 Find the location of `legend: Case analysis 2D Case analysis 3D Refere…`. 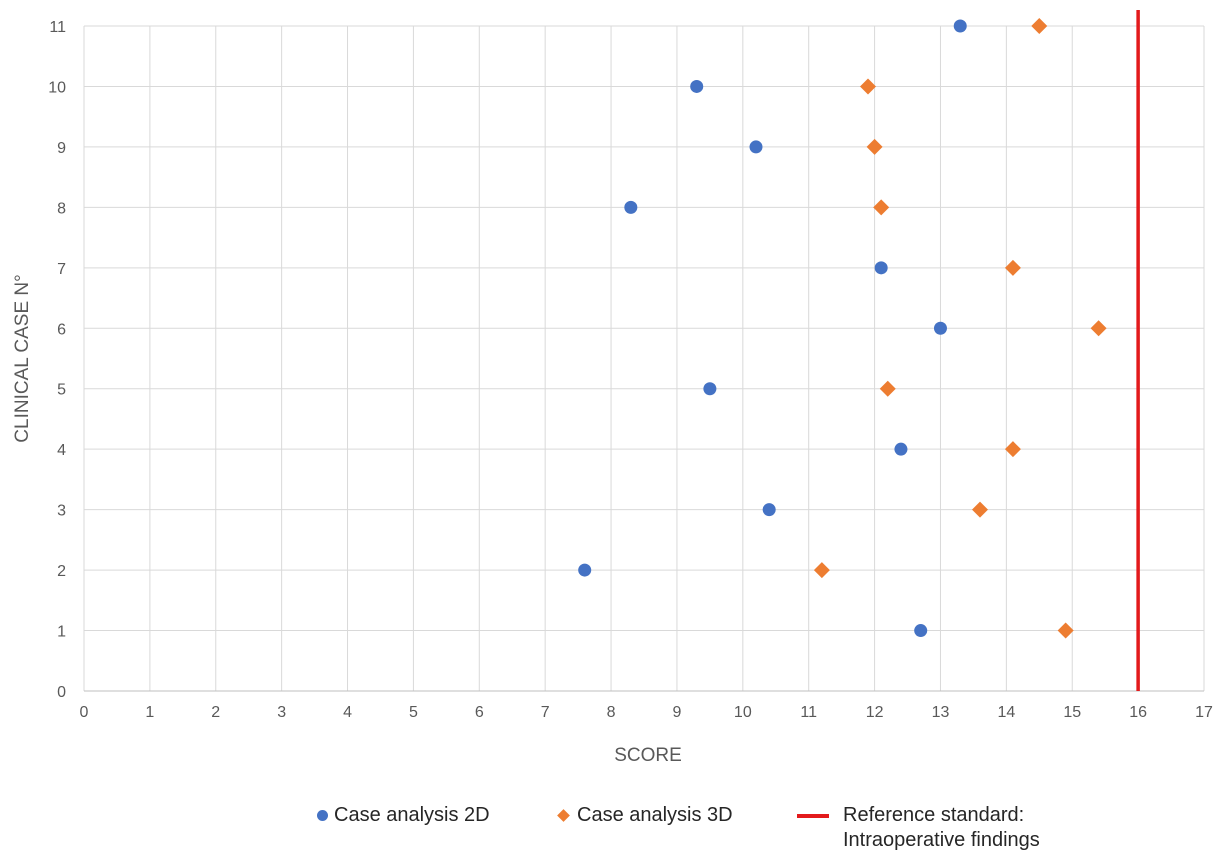

legend: Case analysis 2D Case analysis 3D Refere… is located at coordinates (608, 827).